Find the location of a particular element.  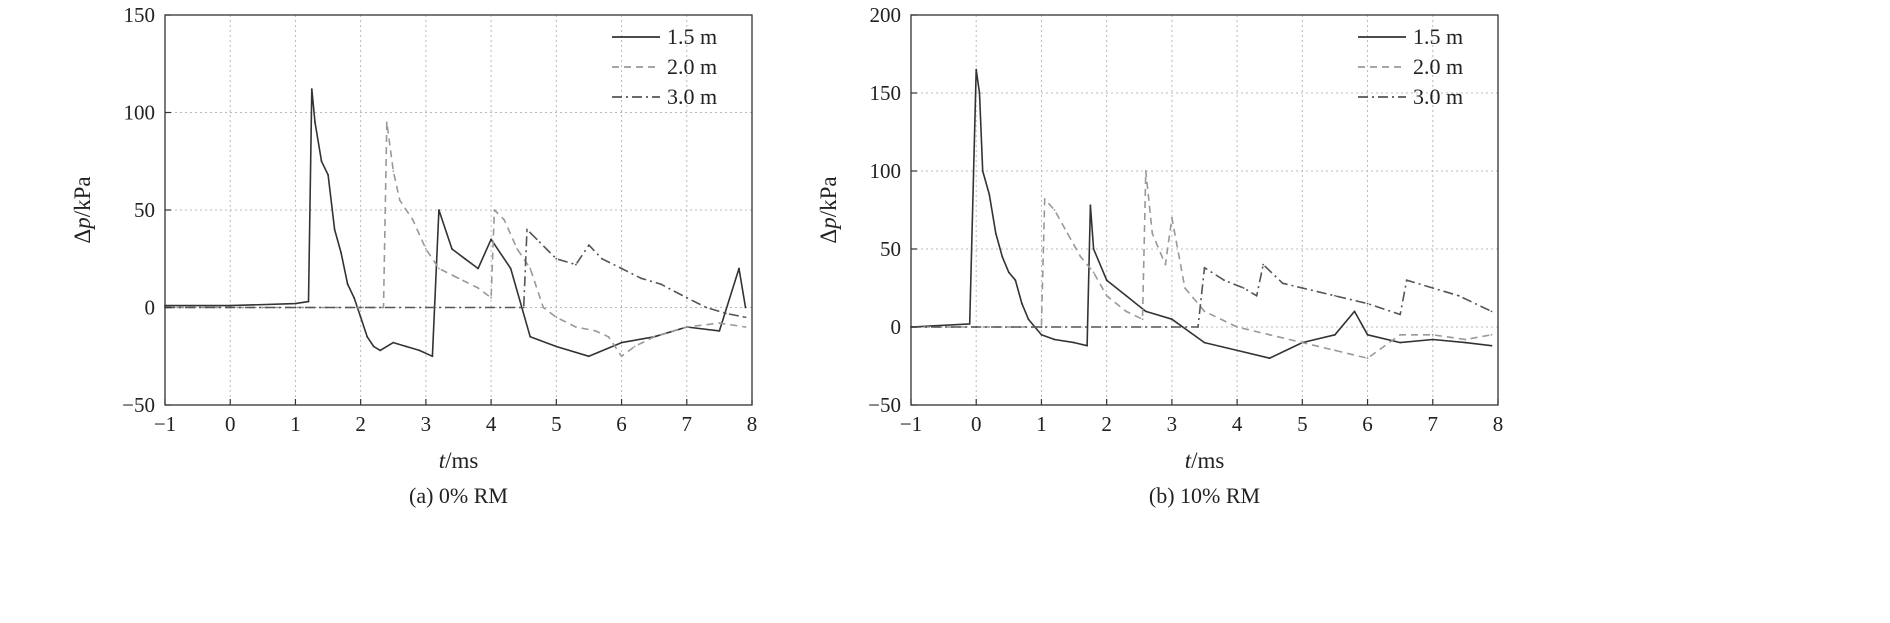

panel-caption: (b) 10% RM is located at coordinates (1204, 495).